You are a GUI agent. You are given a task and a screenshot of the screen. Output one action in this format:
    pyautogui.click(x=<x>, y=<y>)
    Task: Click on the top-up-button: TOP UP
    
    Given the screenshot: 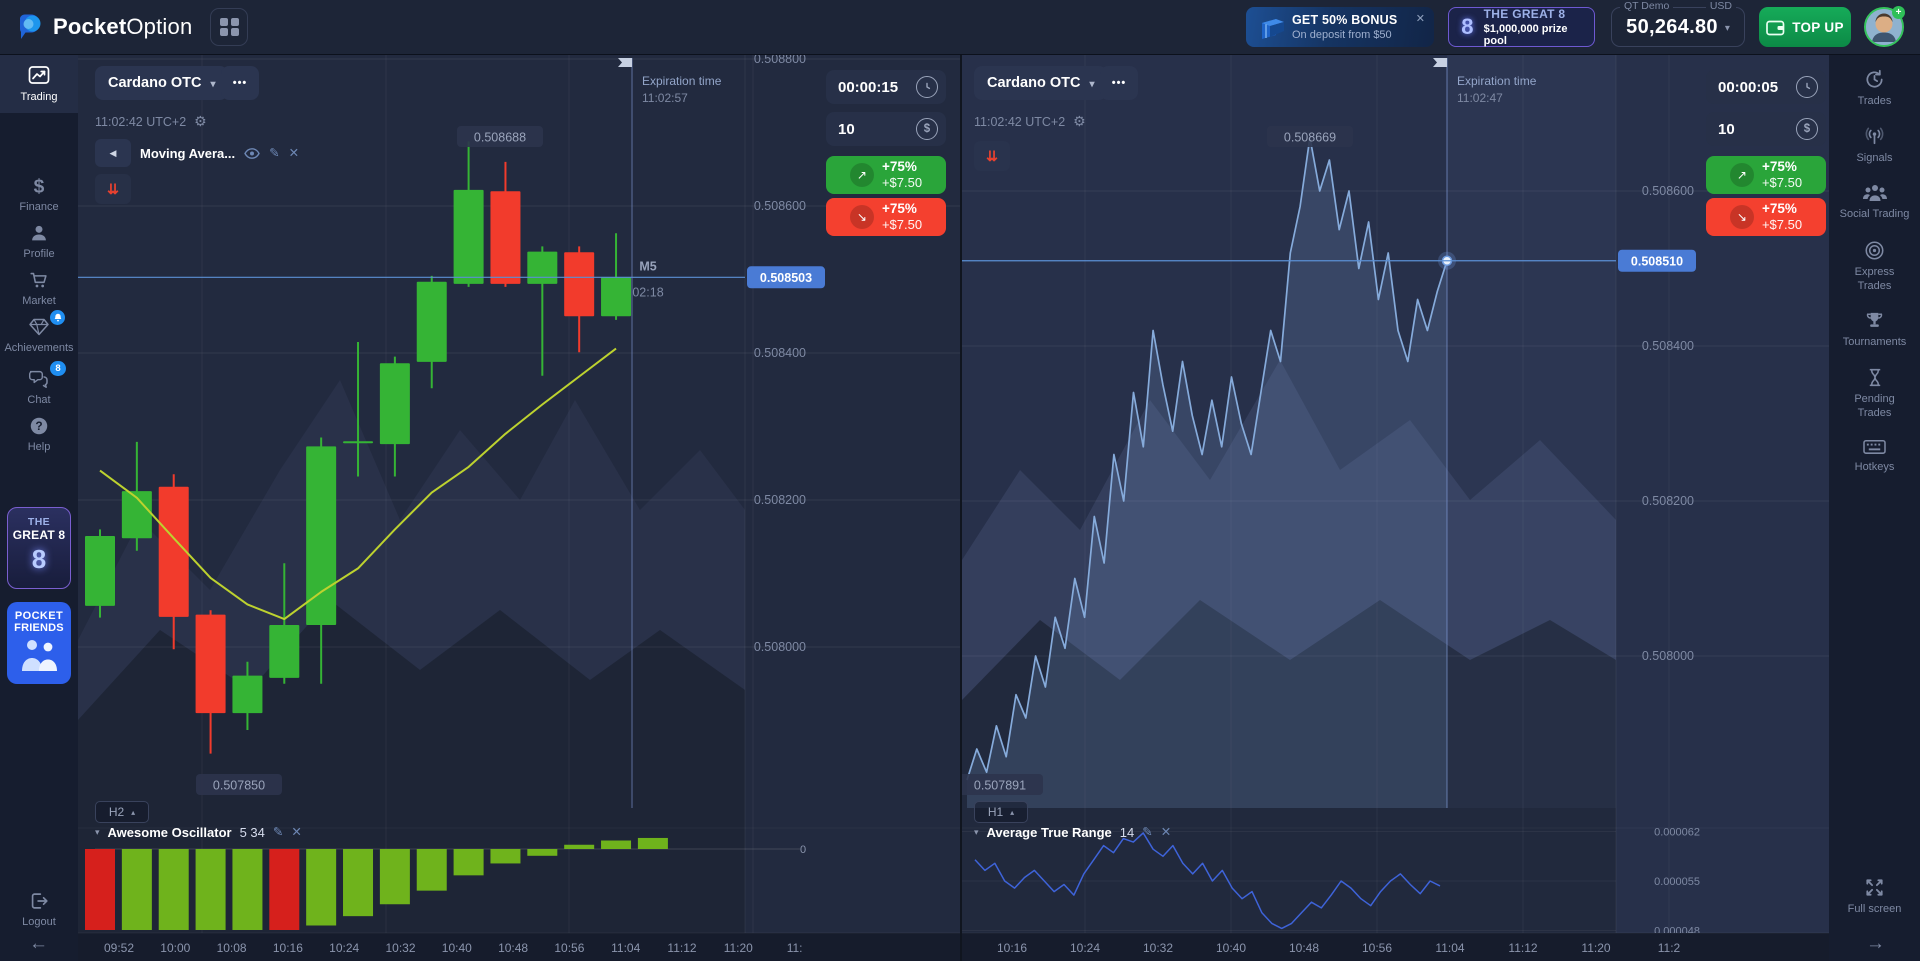 What is the action you would take?
    pyautogui.click(x=1805, y=27)
    